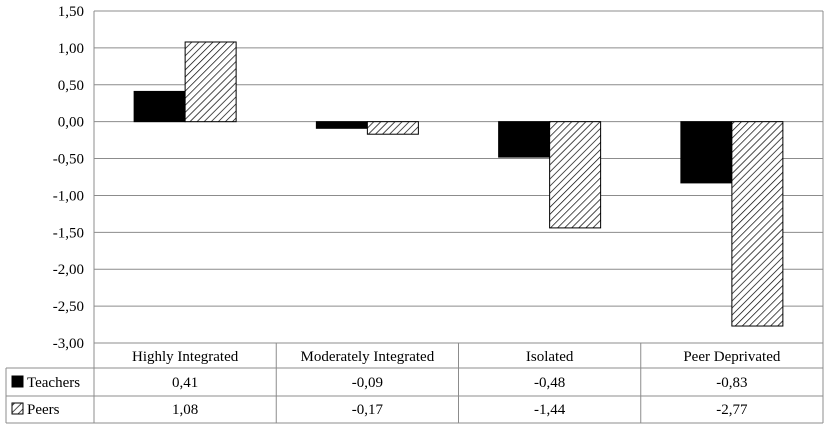  Describe the element at coordinates (68, 344) in the screenshot. I see `y-tick-label: -3,00` at that location.